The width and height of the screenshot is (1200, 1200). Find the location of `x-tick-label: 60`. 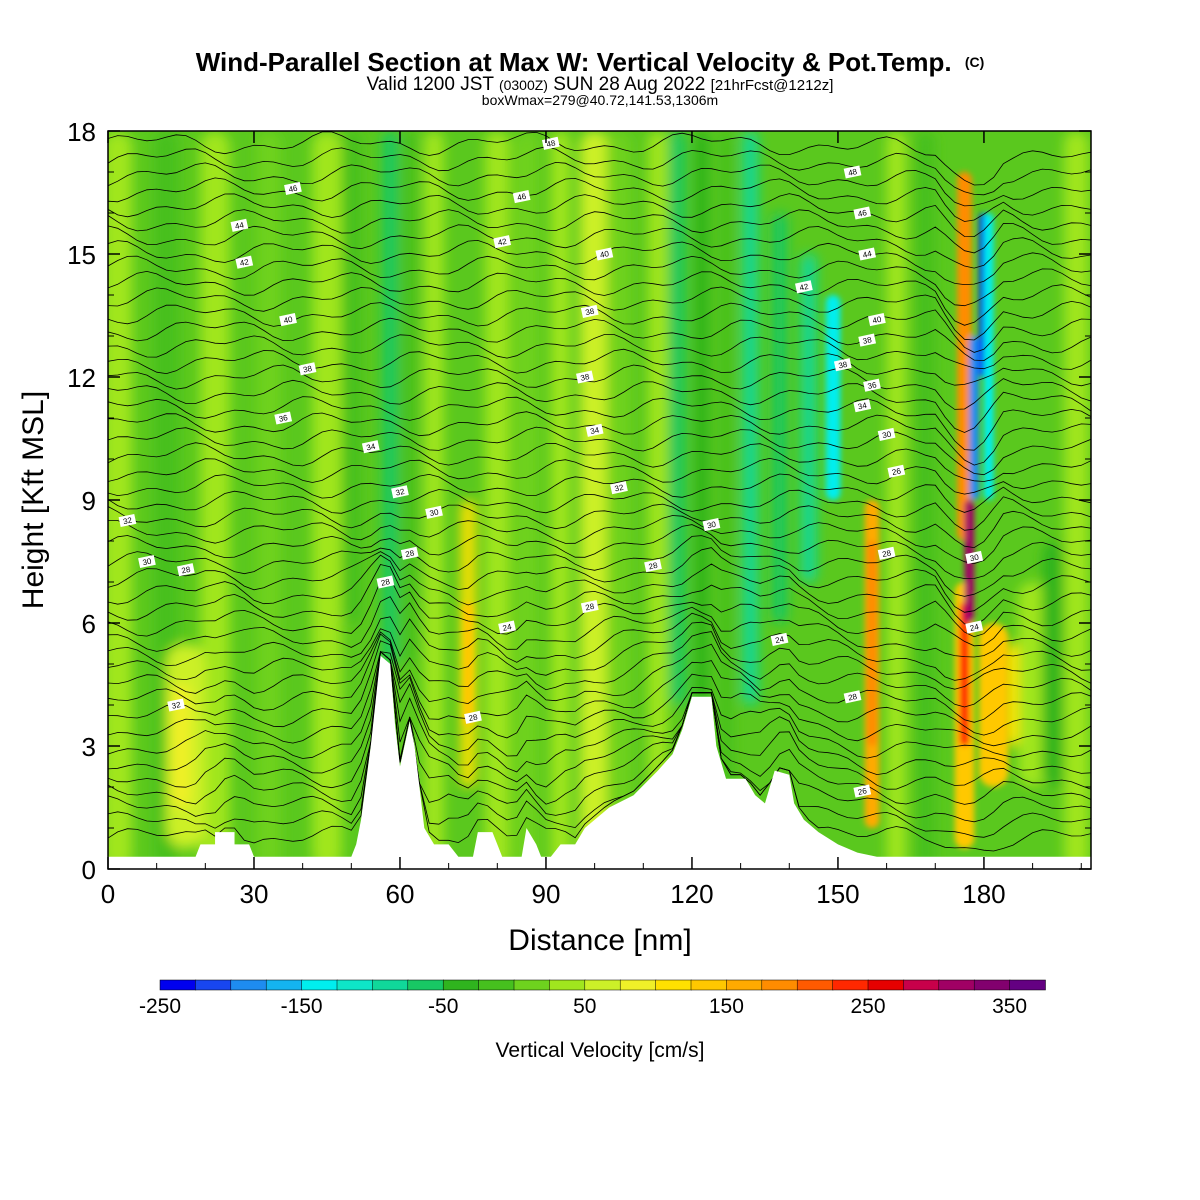

x-tick-label: 60 is located at coordinates (400, 894).